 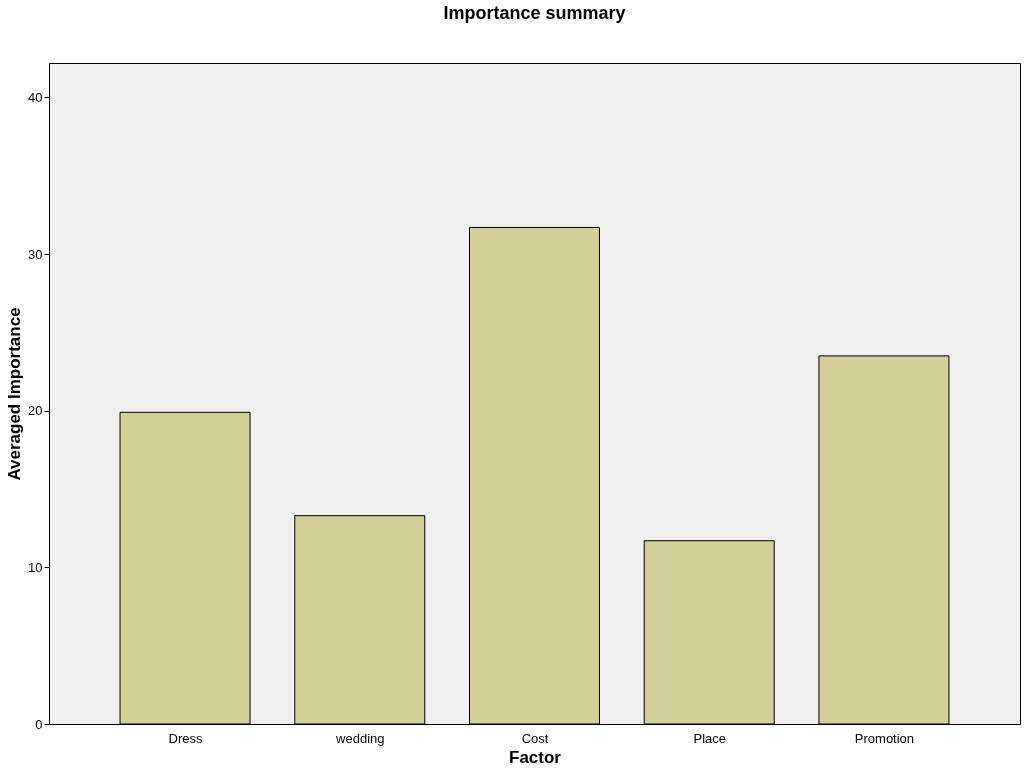 I want to click on y-tick-label: 10, so click(x=35, y=567).